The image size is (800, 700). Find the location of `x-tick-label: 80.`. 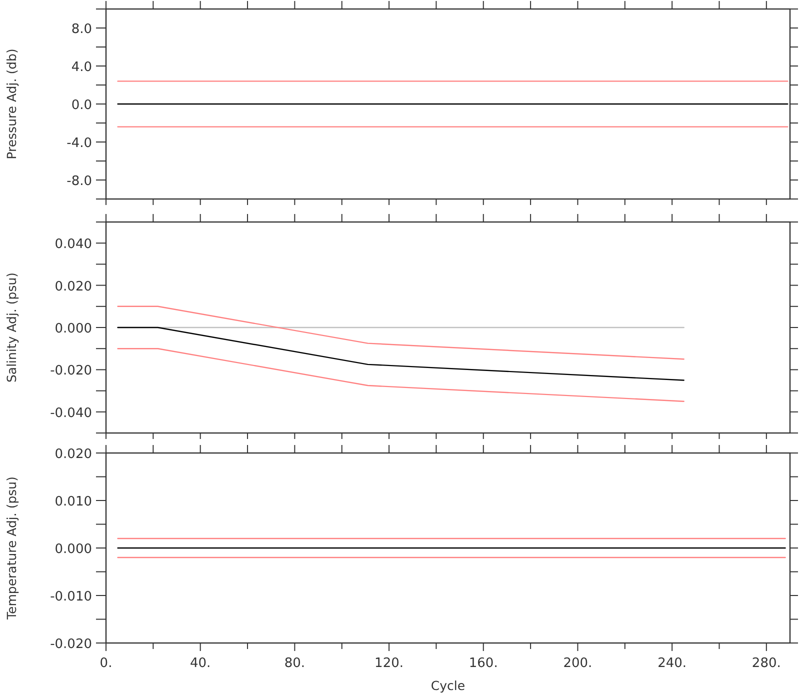

x-tick-label: 80. is located at coordinates (295, 663).